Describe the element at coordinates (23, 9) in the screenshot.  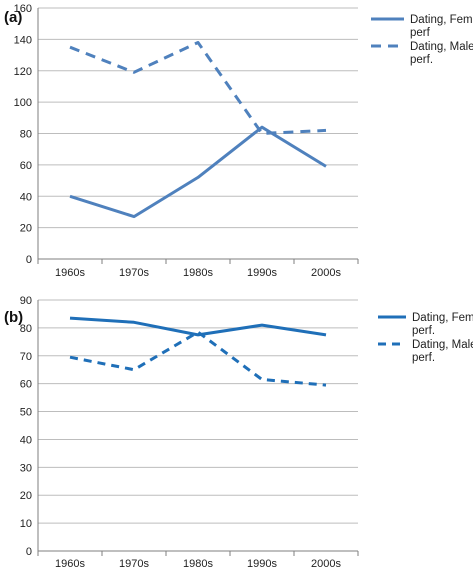
I see `y-tick-label: 160` at that location.